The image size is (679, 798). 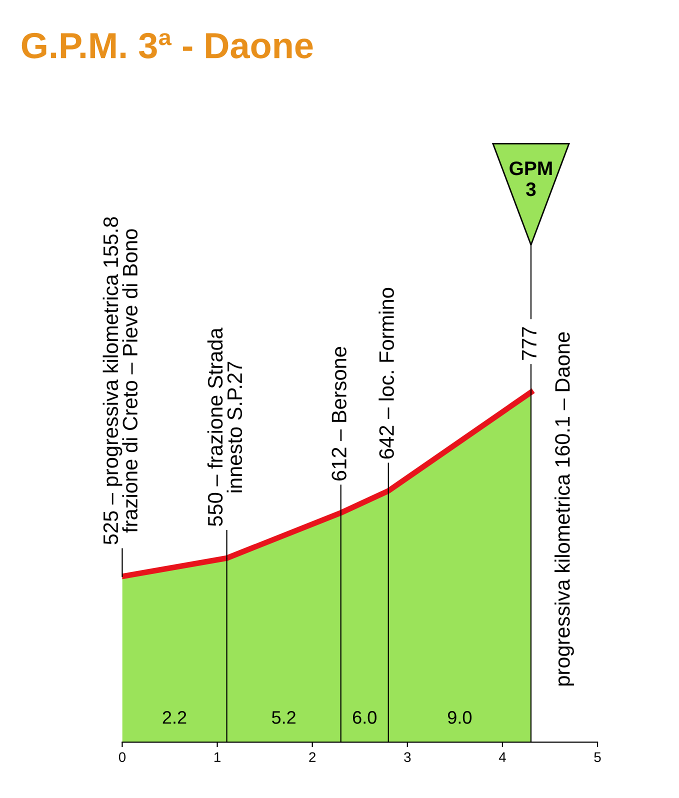 What do you see at coordinates (167, 45) in the screenshot?
I see `chart-title: G.P.M. 3ª - Daone` at bounding box center [167, 45].